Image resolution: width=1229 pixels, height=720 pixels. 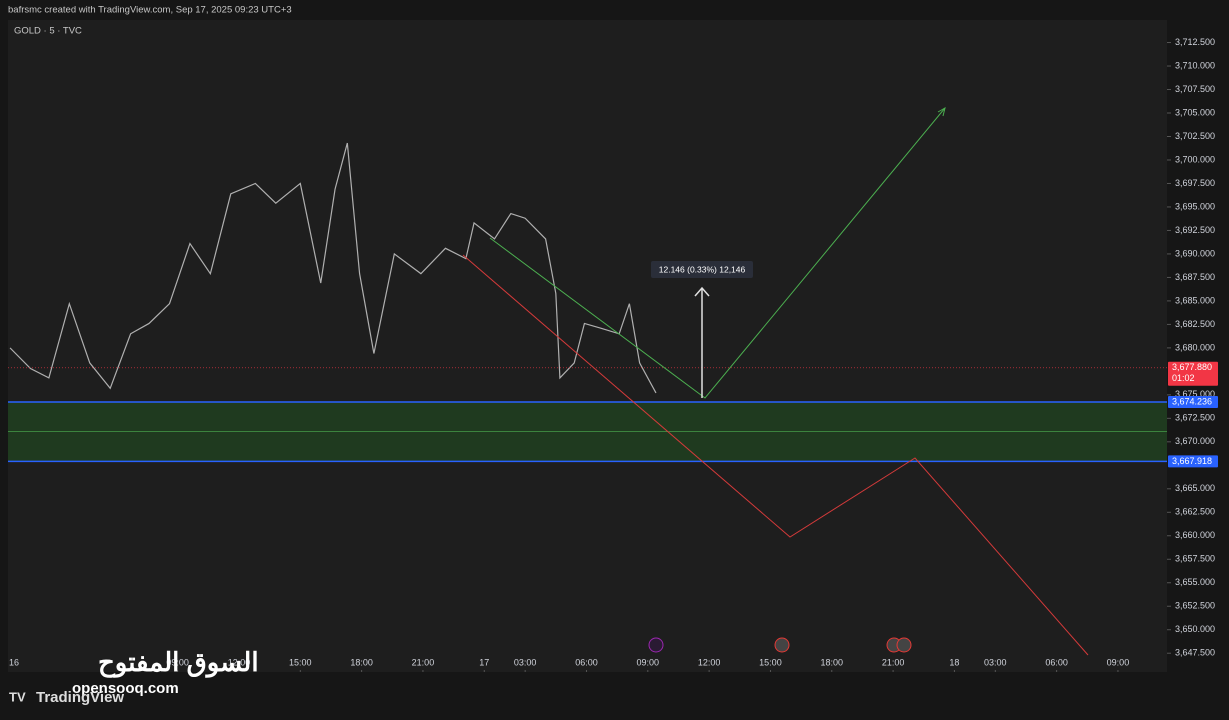 What do you see at coordinates (484, 662) in the screenshot?
I see `x-tick-label: 17` at bounding box center [484, 662].